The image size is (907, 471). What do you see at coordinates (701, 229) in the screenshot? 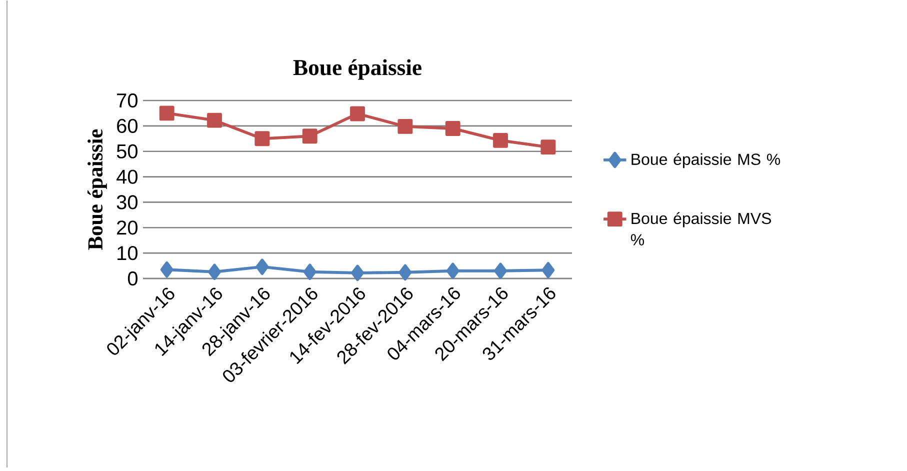
I see `legend-label: Boue épaissie MVS %` at bounding box center [701, 229].